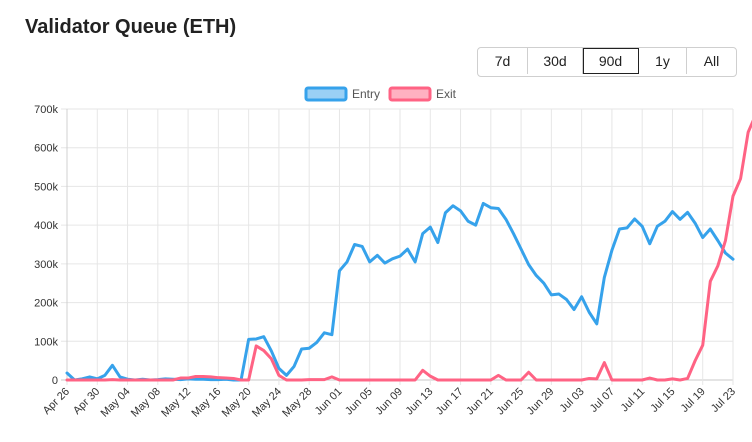 Image resolution: width=752 pixels, height=442 pixels. What do you see at coordinates (662, 400) in the screenshot?
I see `x-tick-label: Jul 15` at bounding box center [662, 400].